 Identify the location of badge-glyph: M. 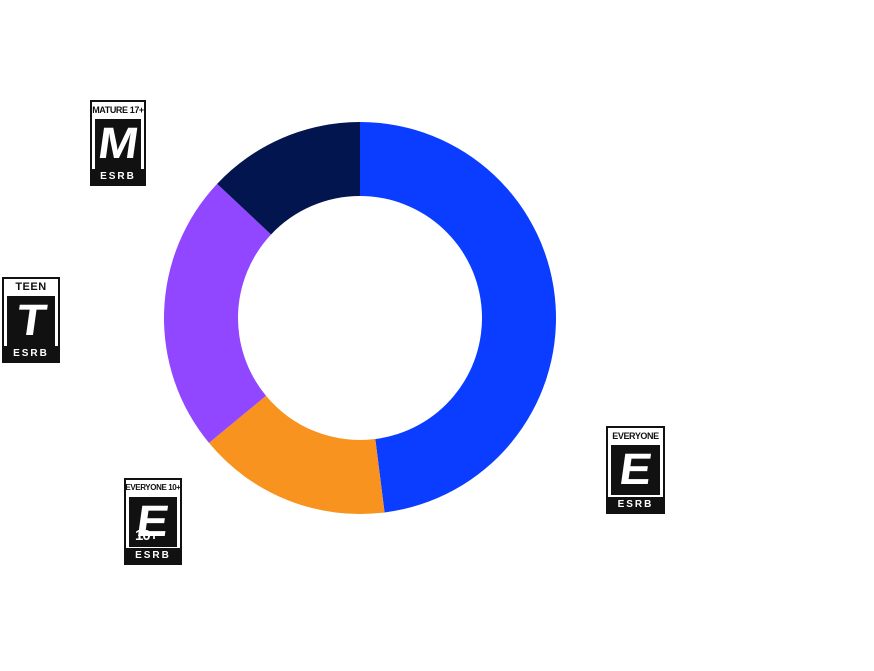
(118, 143).